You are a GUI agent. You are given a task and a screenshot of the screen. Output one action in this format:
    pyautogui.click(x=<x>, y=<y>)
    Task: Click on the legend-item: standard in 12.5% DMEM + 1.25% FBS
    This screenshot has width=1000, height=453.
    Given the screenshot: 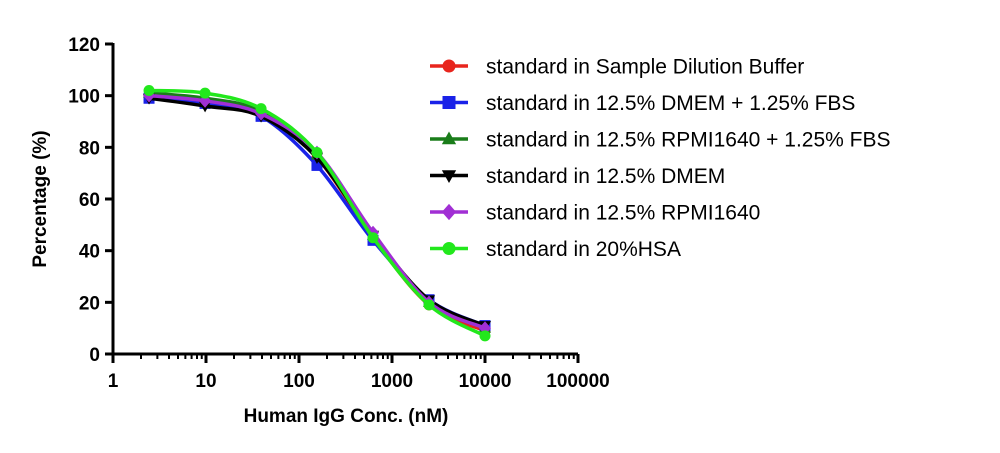 What is the action you would take?
    pyautogui.click(x=642, y=103)
    